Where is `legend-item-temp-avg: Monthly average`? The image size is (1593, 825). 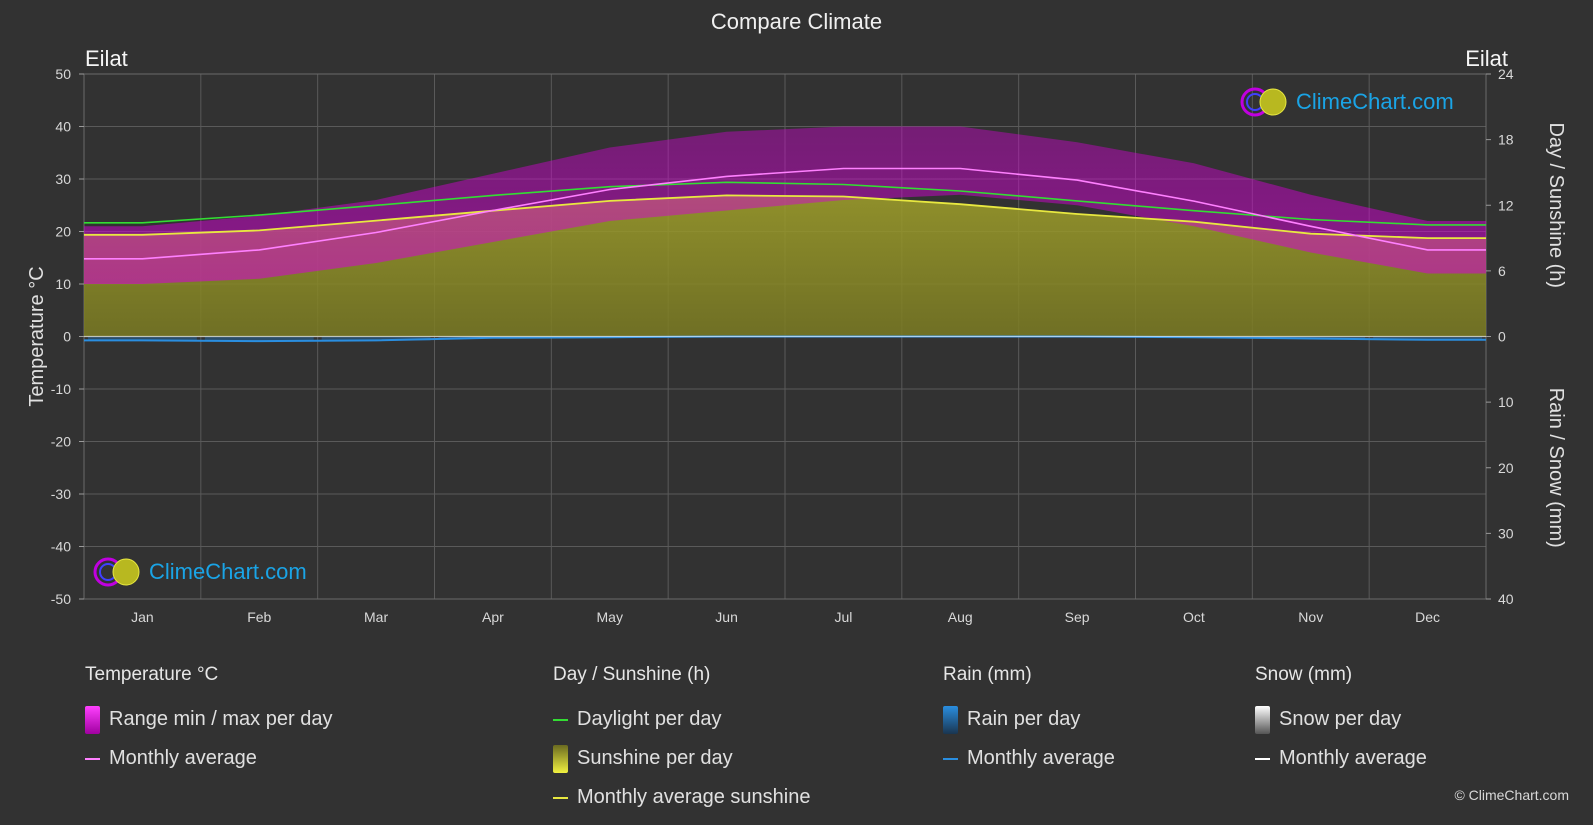
legend-item-temp-avg: Monthly average is located at coordinates (208, 758).